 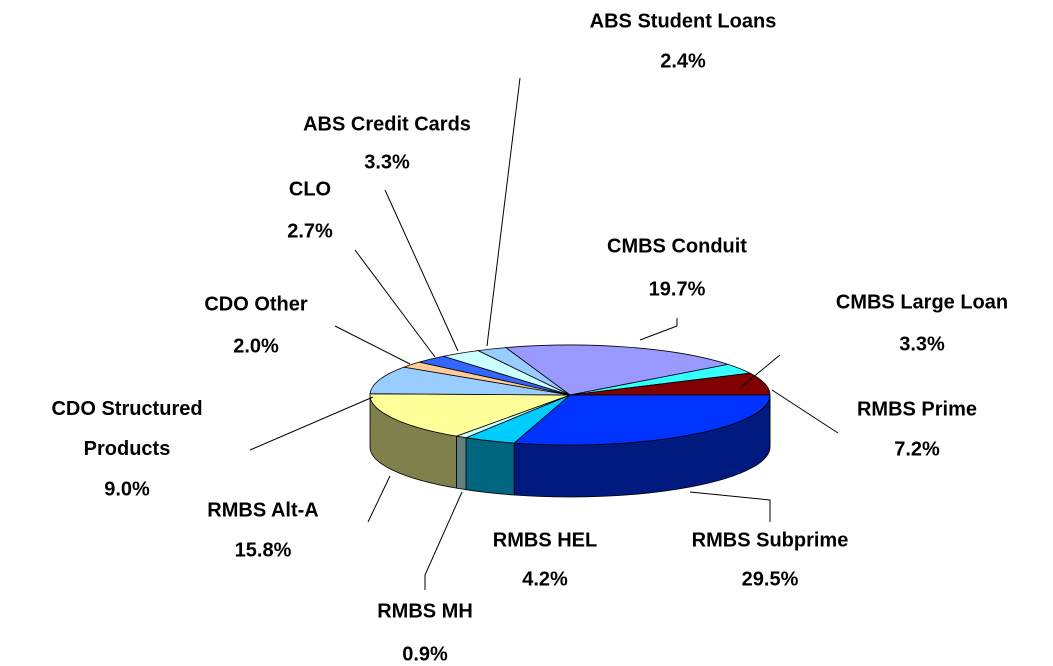 I want to click on value-label: 9.0%, so click(x=127, y=489).